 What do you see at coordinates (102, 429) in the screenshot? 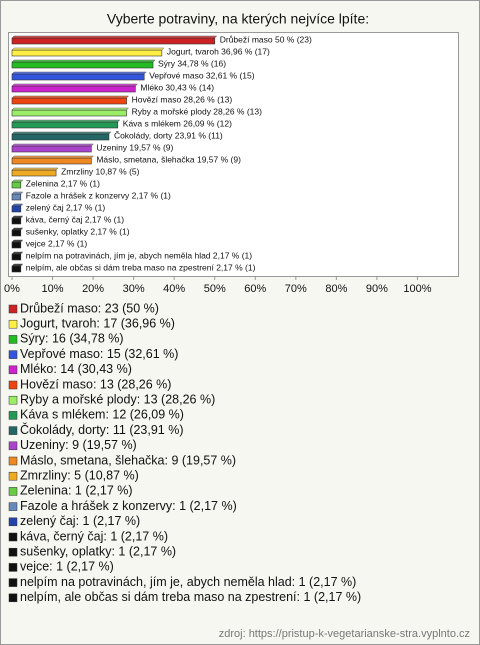
I see `legend-label: Čokolády, dorty: 11 (23,91 %)` at bounding box center [102, 429].